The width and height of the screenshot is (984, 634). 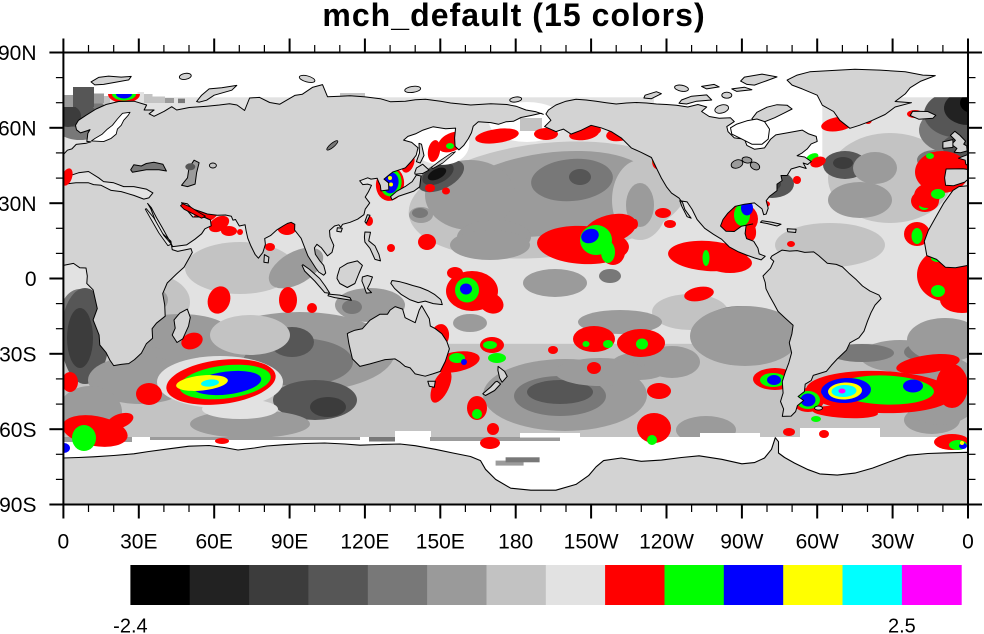 What do you see at coordinates (289, 541) in the screenshot?
I see `svg-text: 90E` at bounding box center [289, 541].